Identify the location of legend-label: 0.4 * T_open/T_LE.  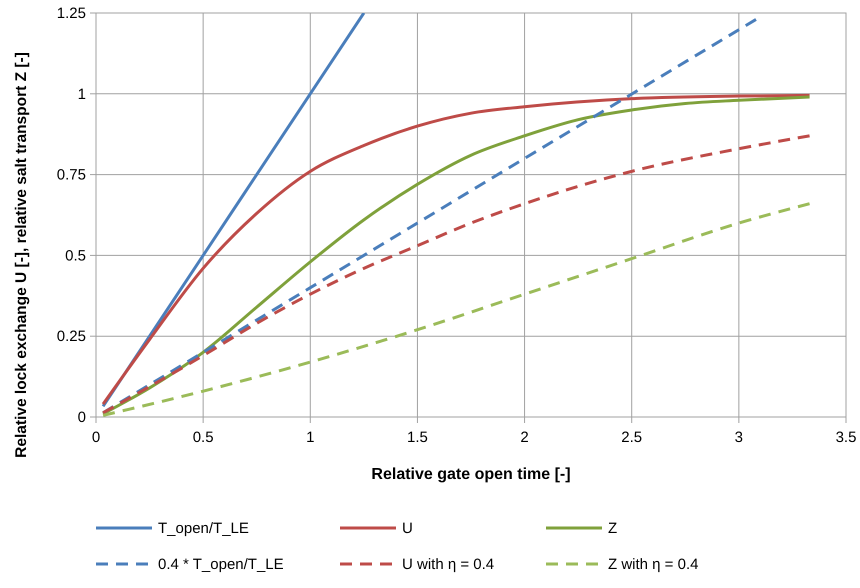
(221, 564).